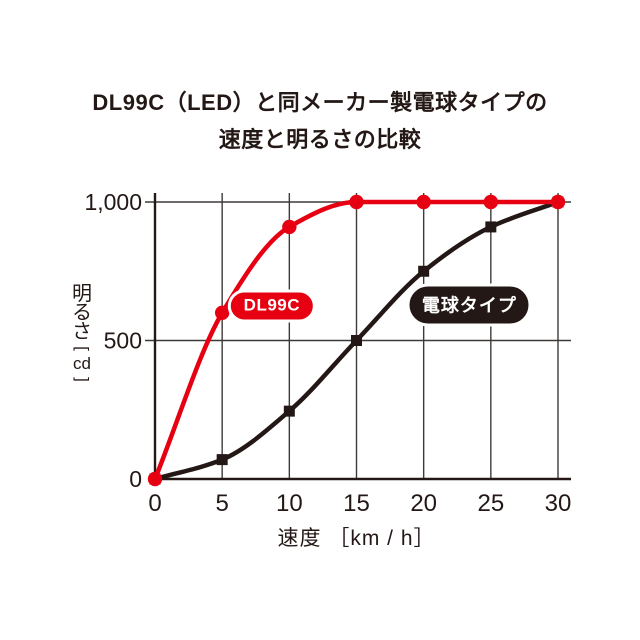 The width and height of the screenshot is (640, 640). What do you see at coordinates (272, 306) in the screenshot?
I see `series-label-pill-dl99c: DL99C` at bounding box center [272, 306].